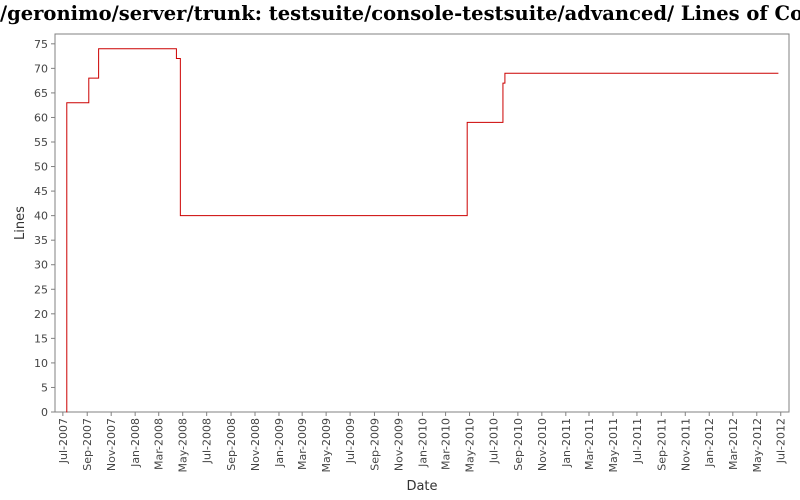 The image size is (800, 500). Describe the element at coordinates (41, 44) in the screenshot. I see `y-tick-label: 75` at that location.